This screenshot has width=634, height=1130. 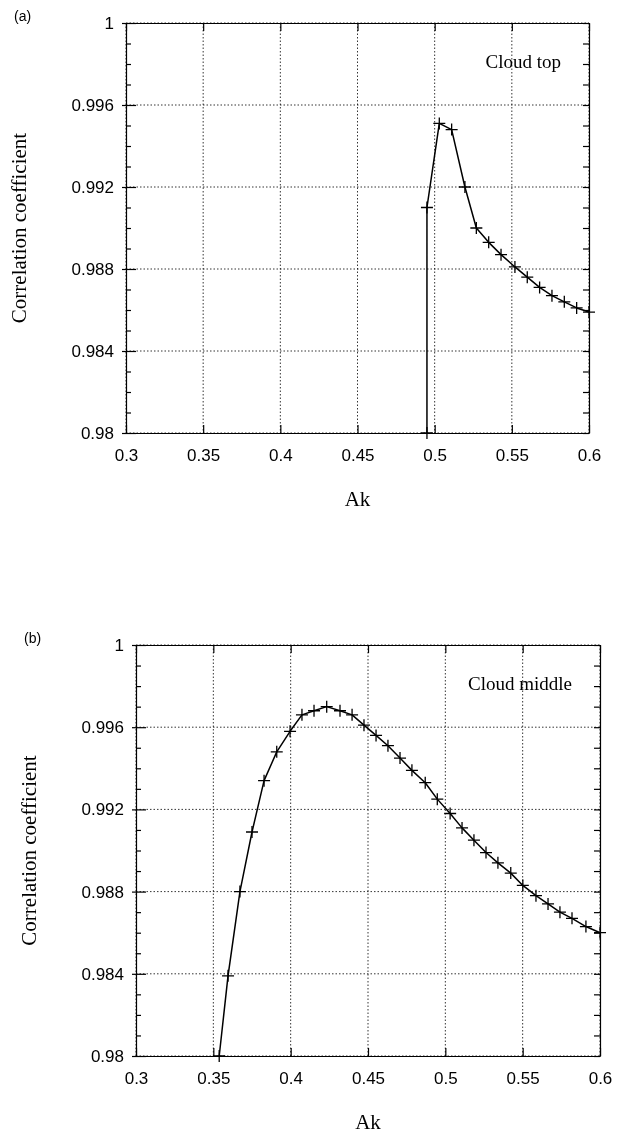 I want to click on text: (a), so click(x=23, y=16).